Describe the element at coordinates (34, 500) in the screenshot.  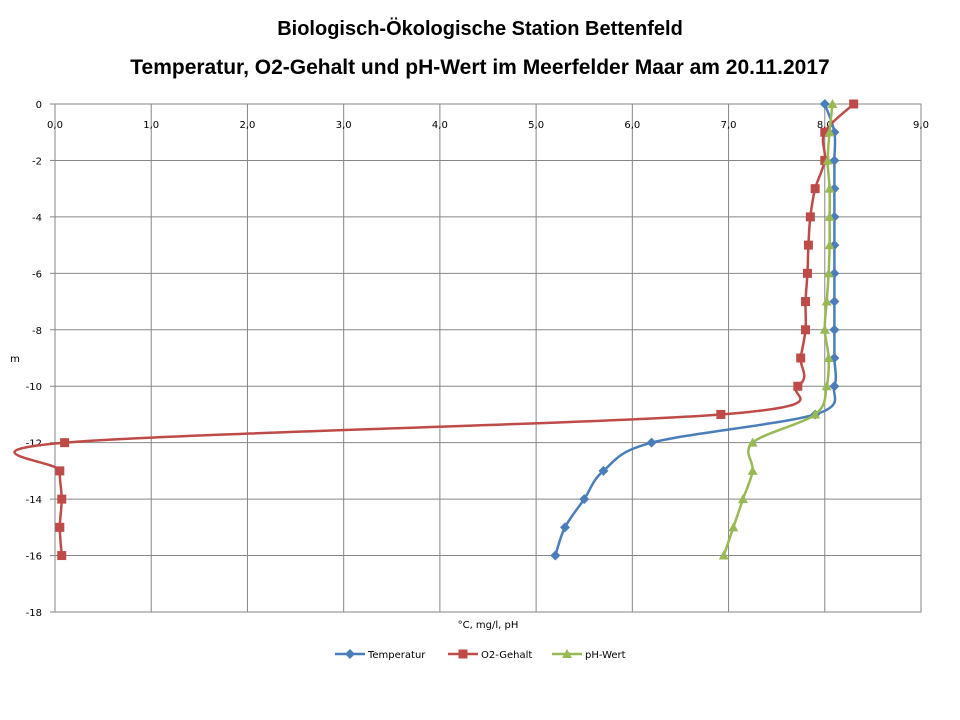
I see `y-tick-label: -14` at that location.